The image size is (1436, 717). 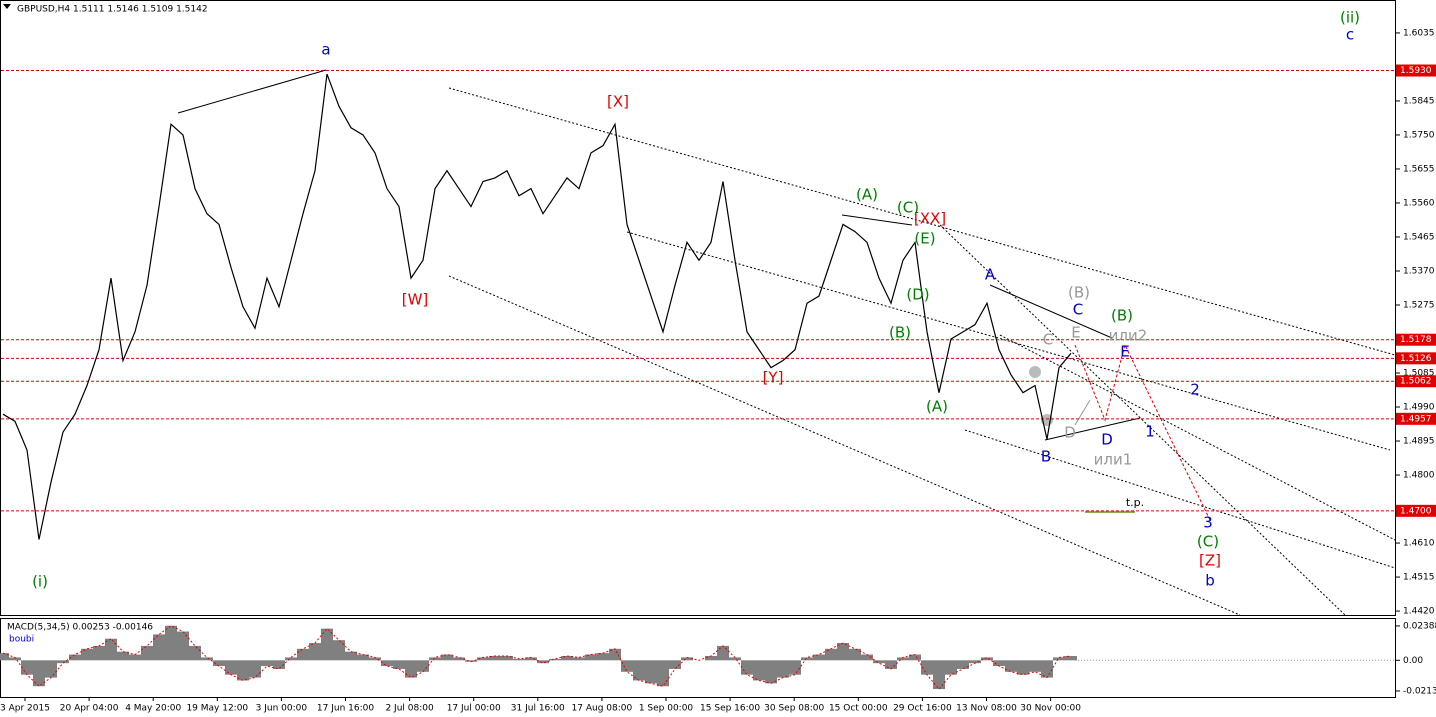 What do you see at coordinates (80, 628) in the screenshot?
I see `macd-title: MACD(5,34,5) 0.00253 -0.00146` at bounding box center [80, 628].